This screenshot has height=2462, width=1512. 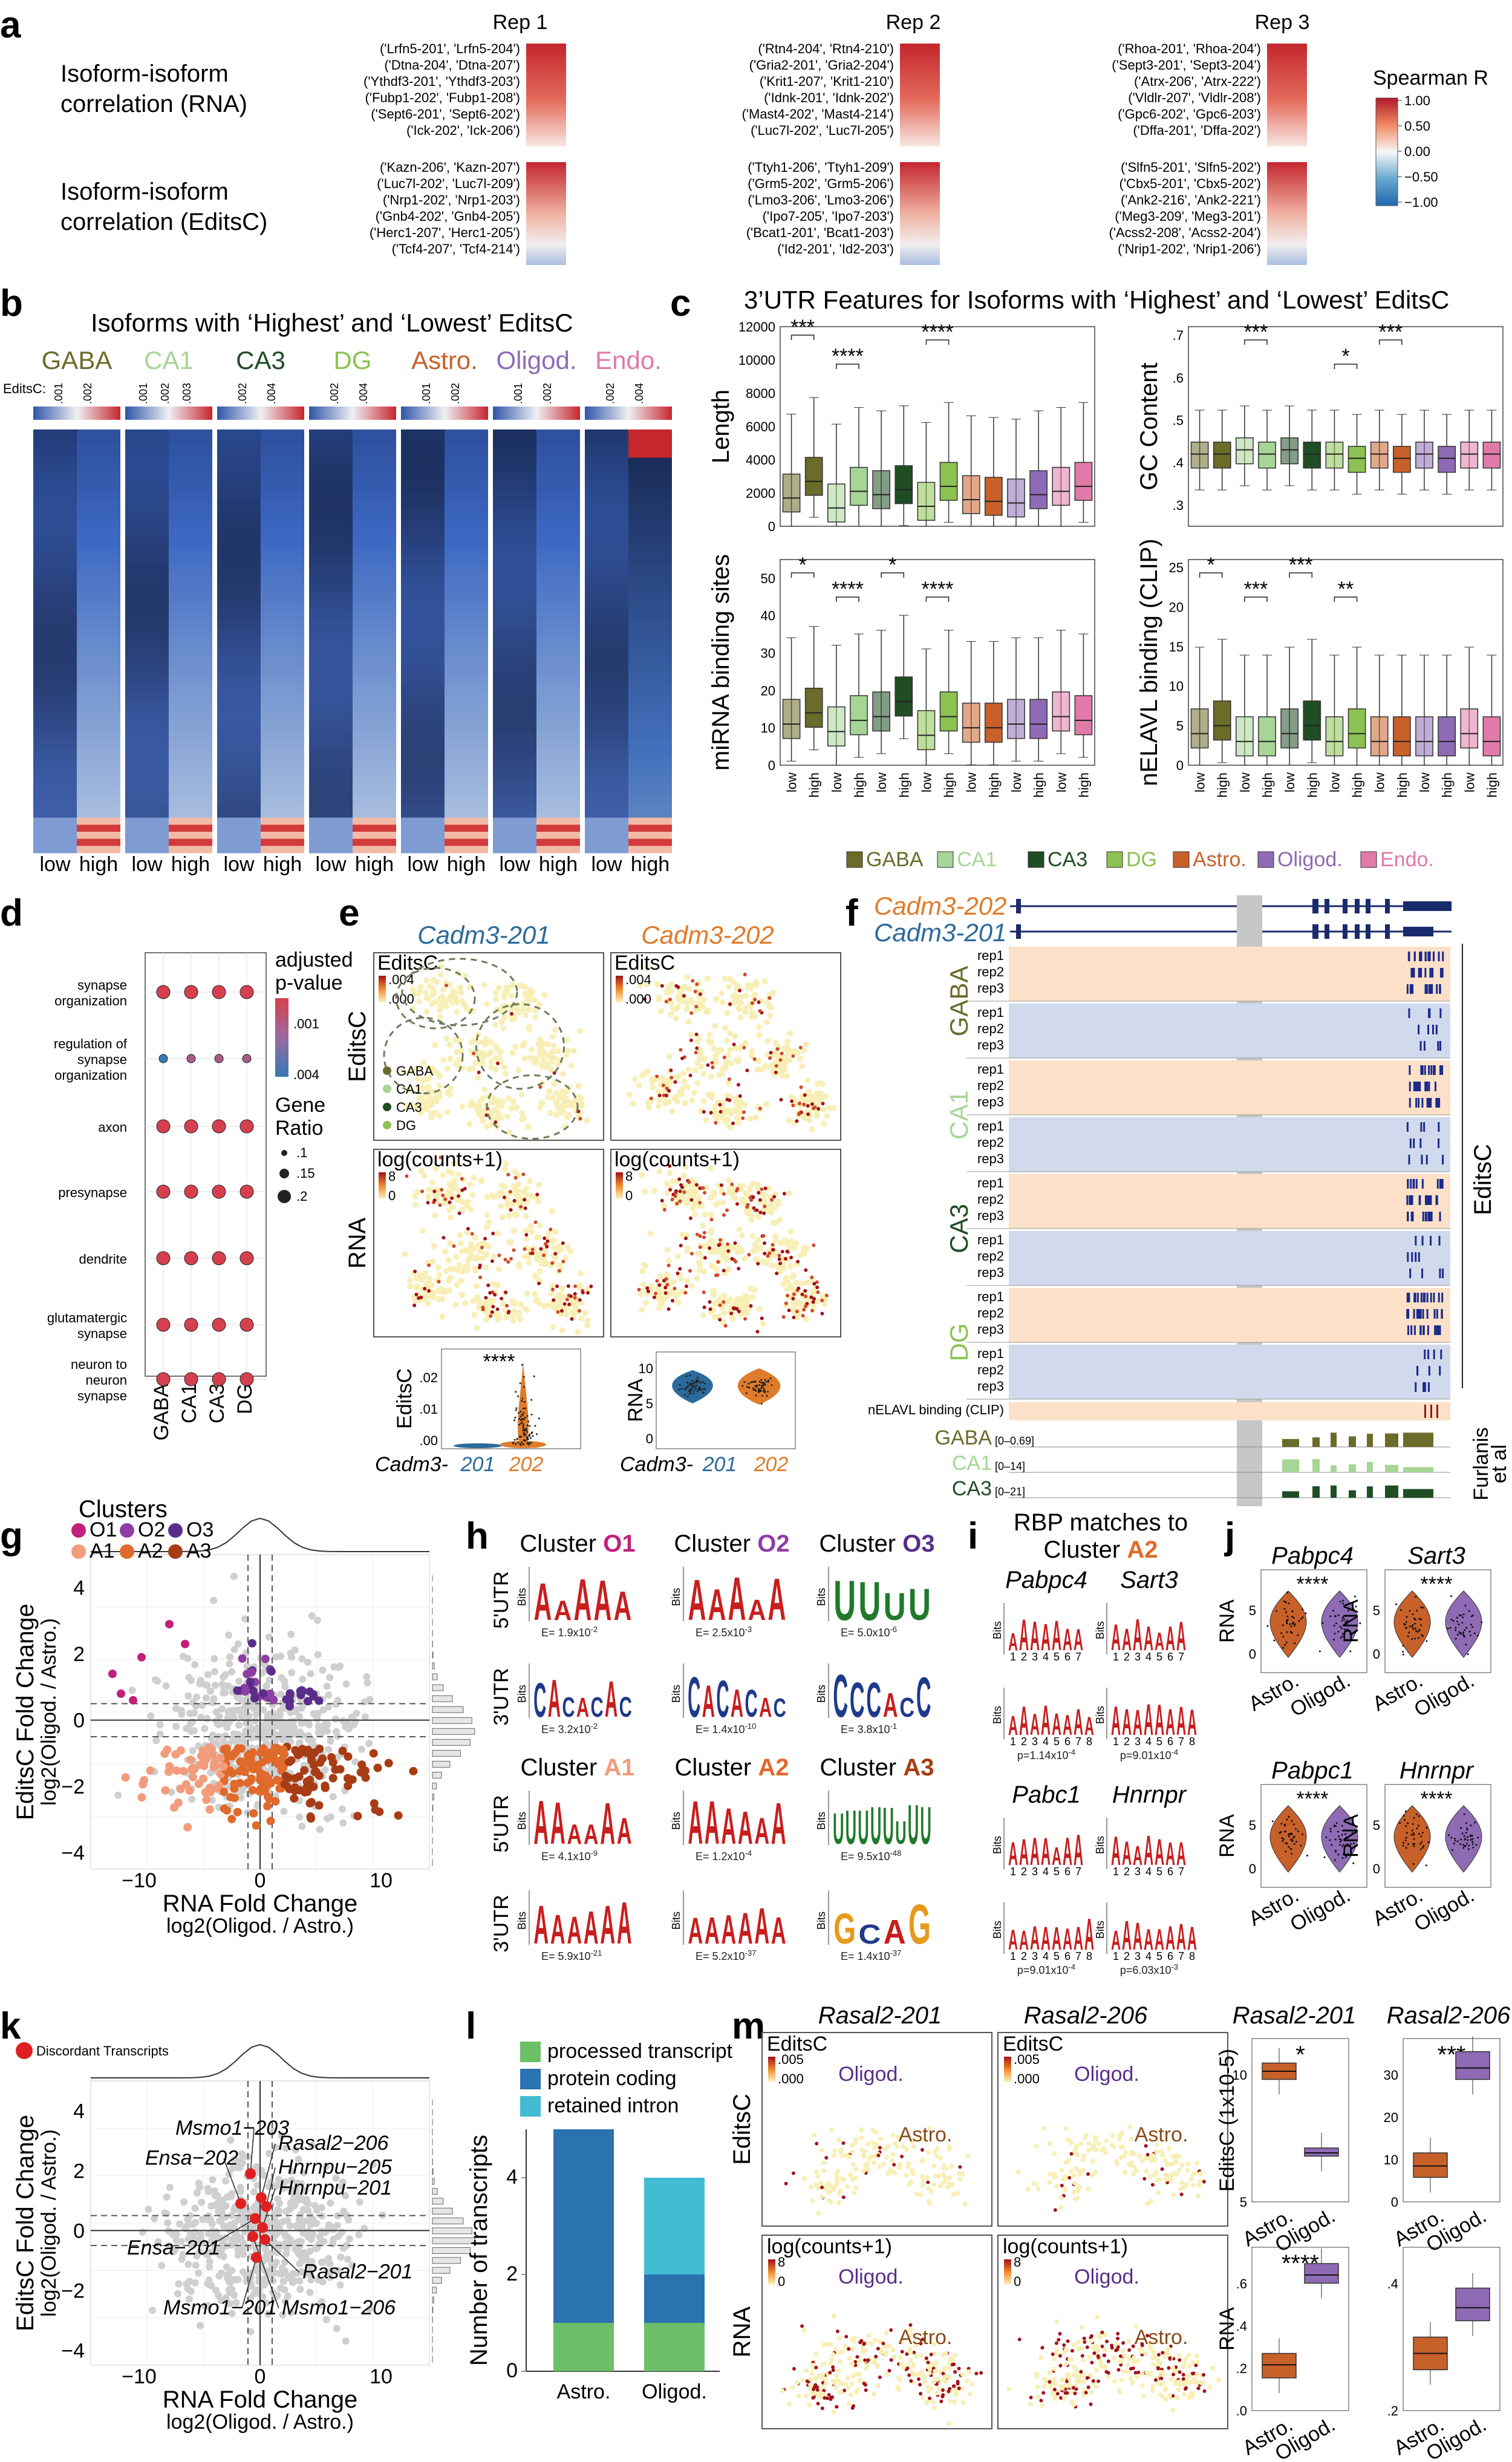 I want to click on f-exon, so click(x=1018, y=931).